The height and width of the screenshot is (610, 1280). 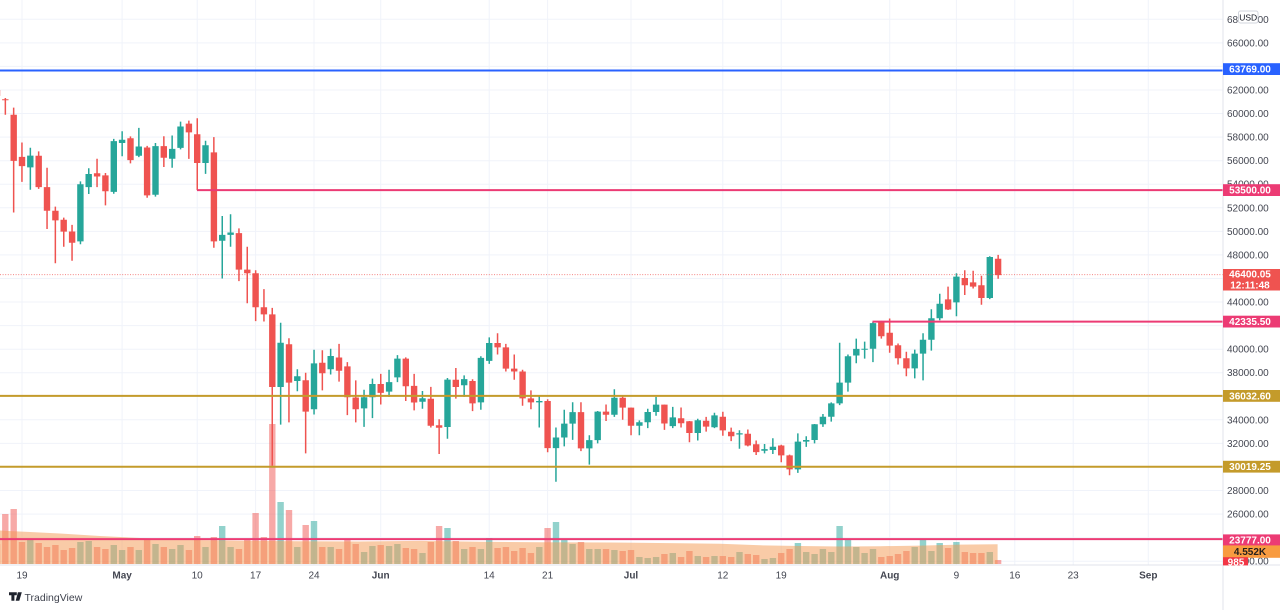 I want to click on svg-text: 46400.05, so click(x=1250, y=275).